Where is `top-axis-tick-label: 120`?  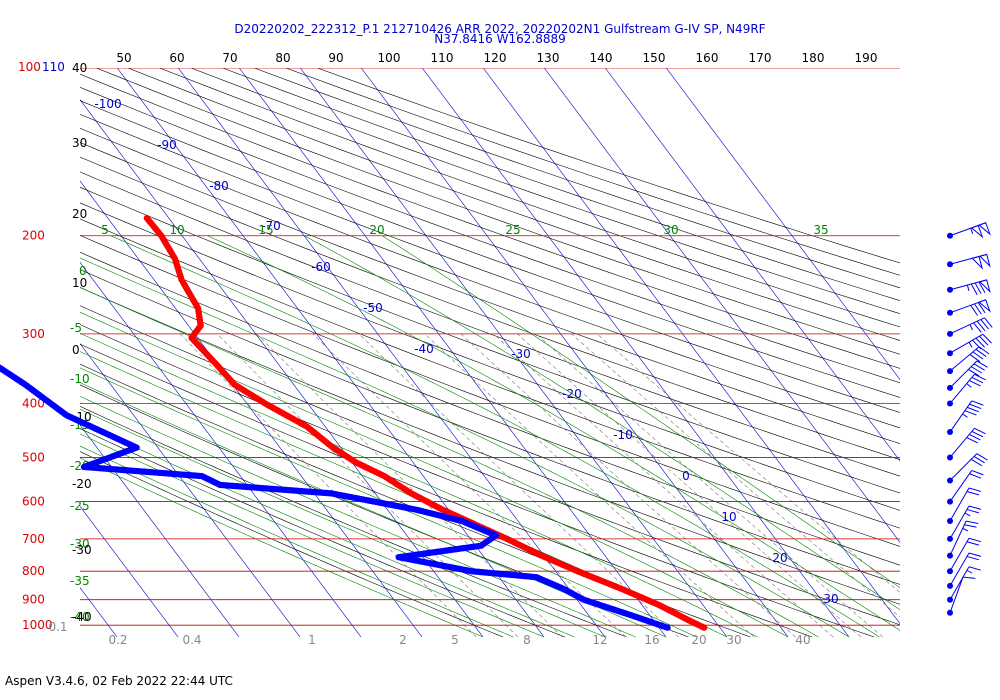 top-axis-tick-label: 120 is located at coordinates (495, 58).